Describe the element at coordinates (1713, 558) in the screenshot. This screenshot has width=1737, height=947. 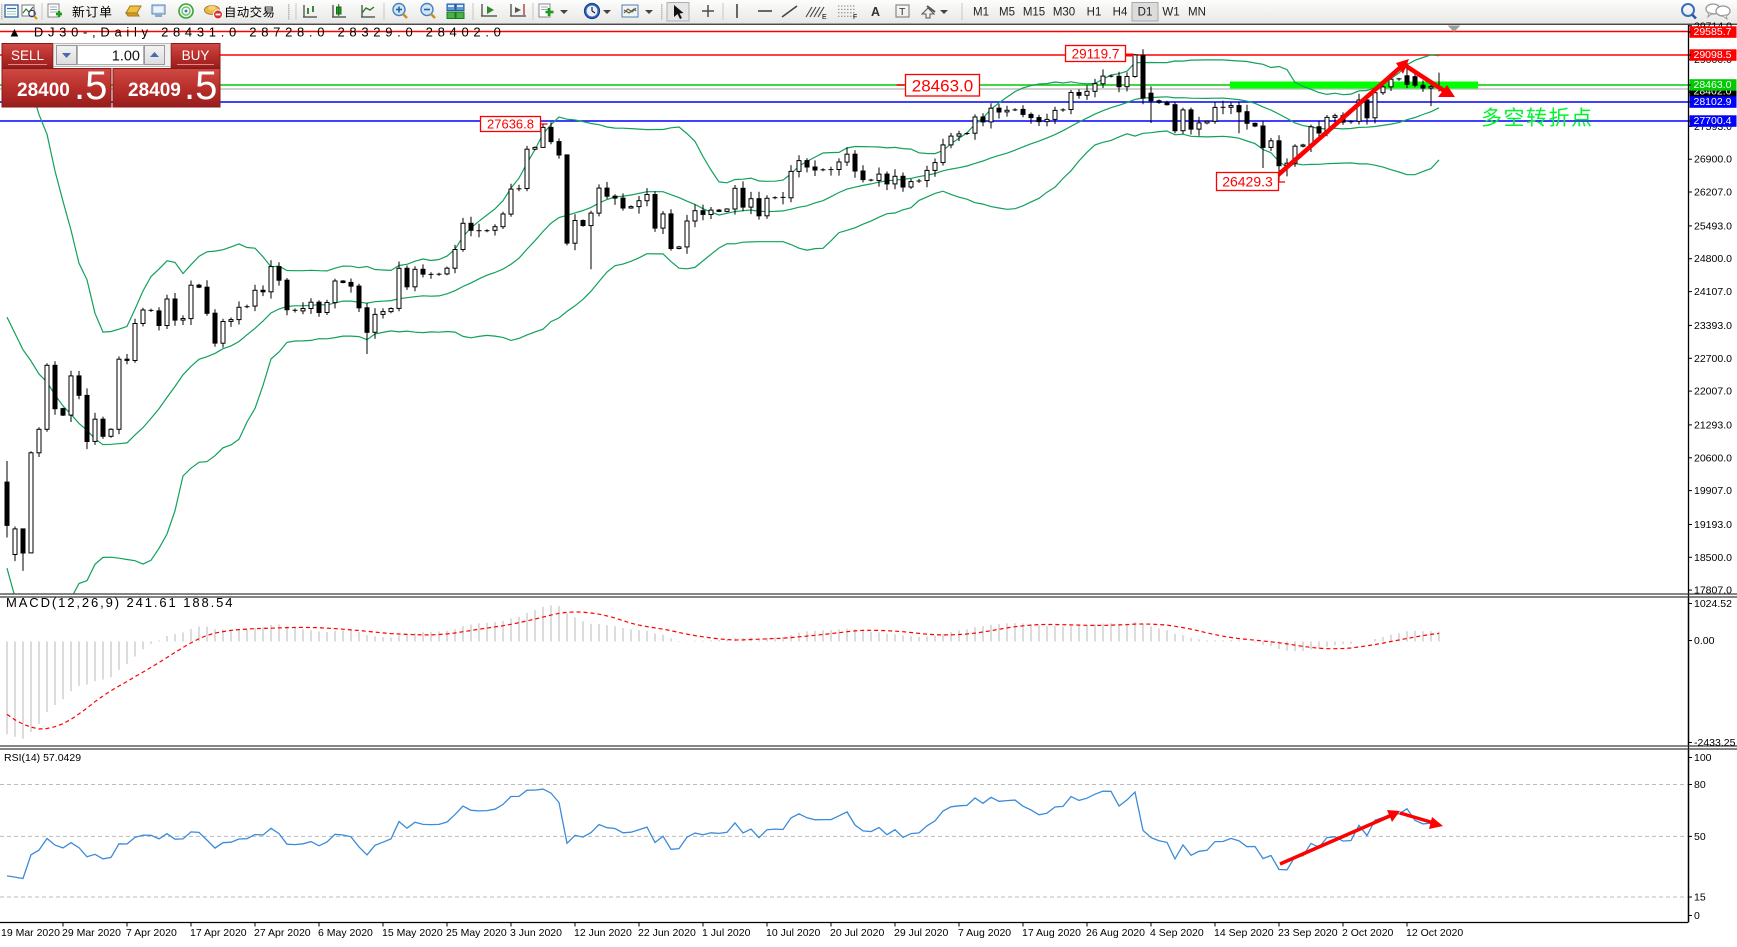
I see `svg-text: 18500.0` at that location.